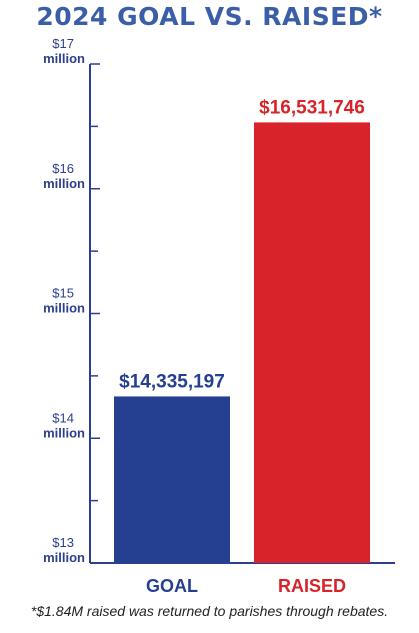 The image size is (419, 633). I want to click on y-tick-label: $15 million, so click(64, 301).